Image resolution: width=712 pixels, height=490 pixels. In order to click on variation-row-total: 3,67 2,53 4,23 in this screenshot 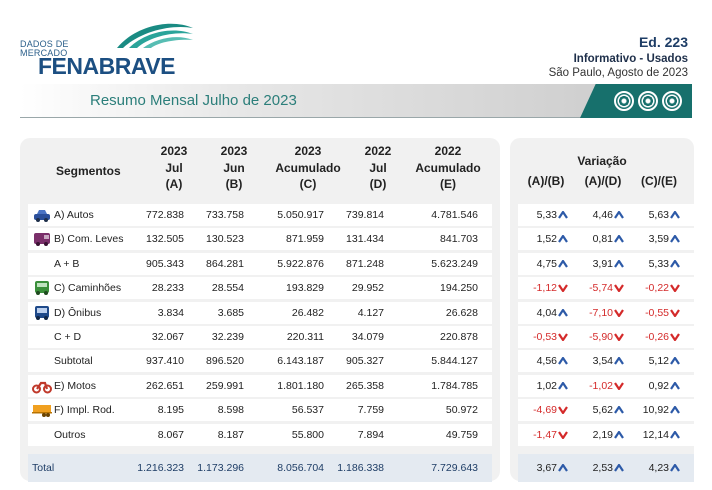, I will do `click(606, 468)`.